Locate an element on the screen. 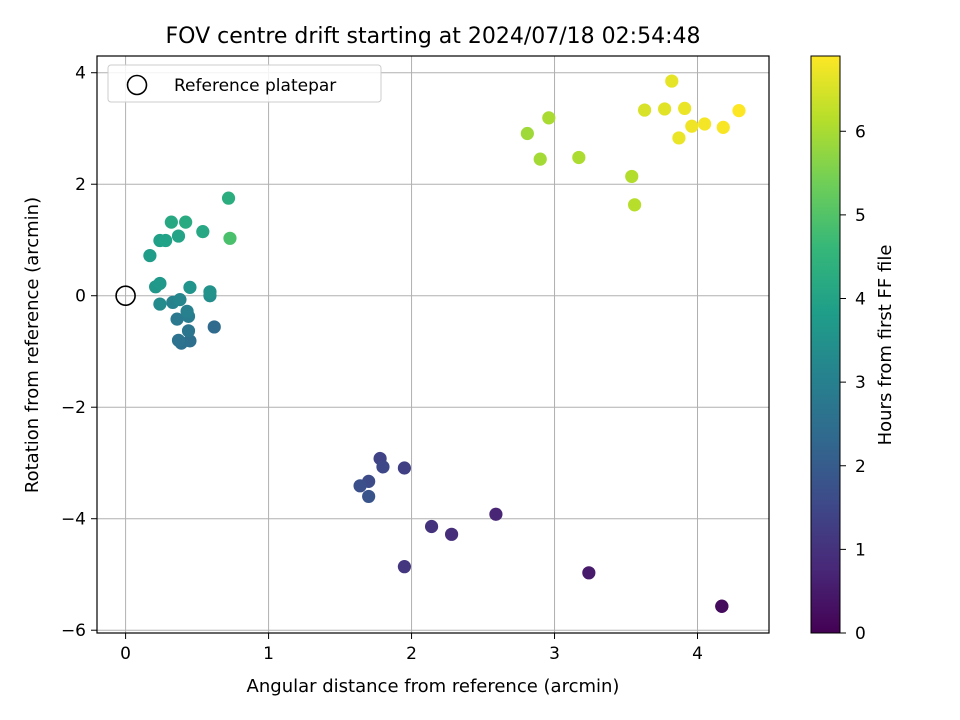 The image size is (960, 720). x-axis-label: Angular distance from reference (arcmin) is located at coordinates (433, 686).